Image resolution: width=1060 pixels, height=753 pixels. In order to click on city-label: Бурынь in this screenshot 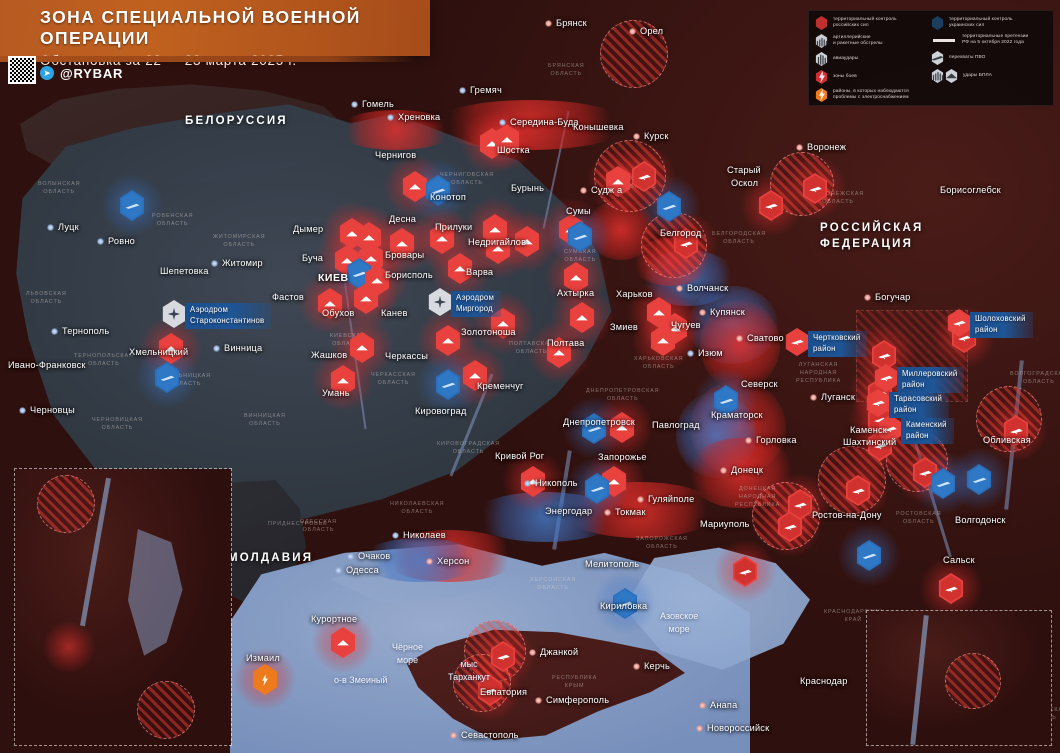, I will do `click(528, 188)`.